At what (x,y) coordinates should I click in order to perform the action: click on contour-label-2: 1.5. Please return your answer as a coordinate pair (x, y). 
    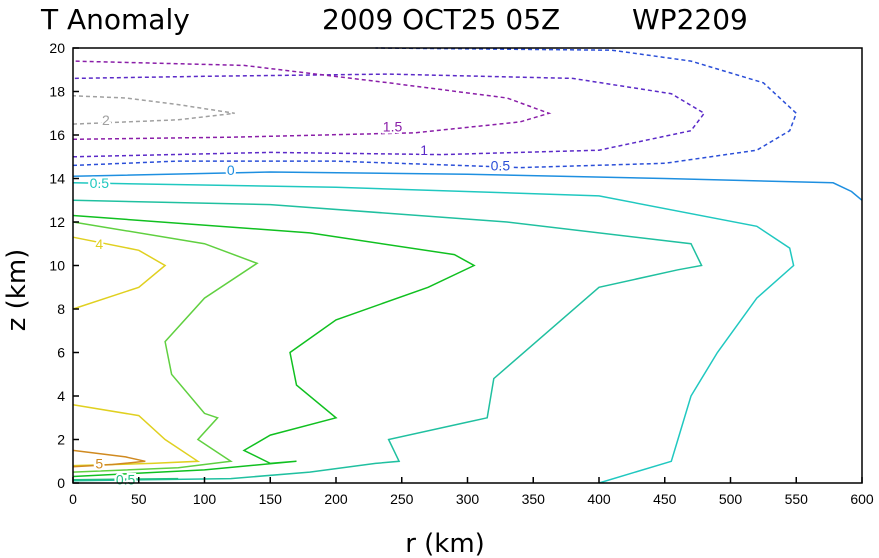
    Looking at the image, I should click on (393, 126).